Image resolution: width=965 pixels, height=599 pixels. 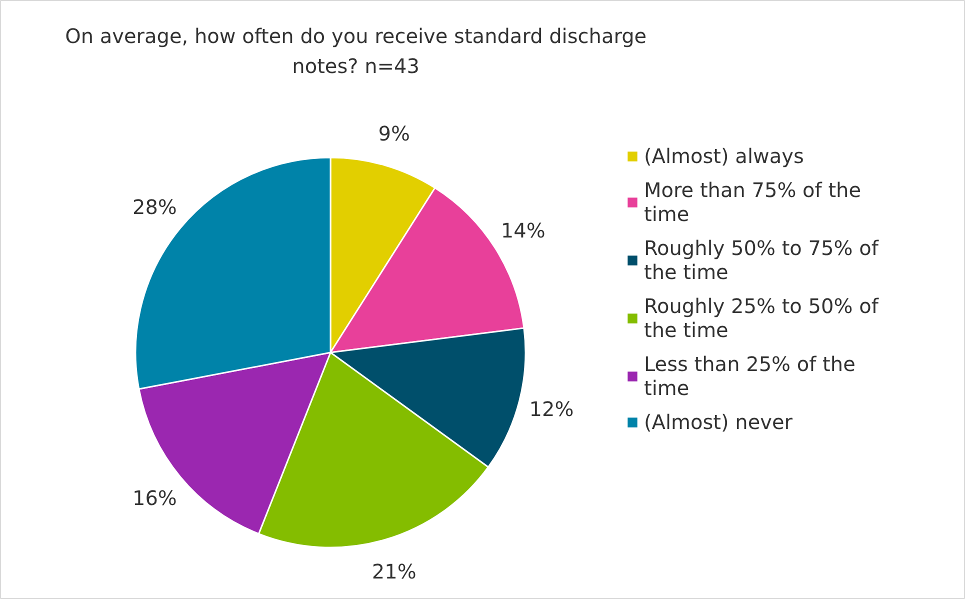 What do you see at coordinates (154, 498) in the screenshot?
I see `data-label: 16%` at bounding box center [154, 498].